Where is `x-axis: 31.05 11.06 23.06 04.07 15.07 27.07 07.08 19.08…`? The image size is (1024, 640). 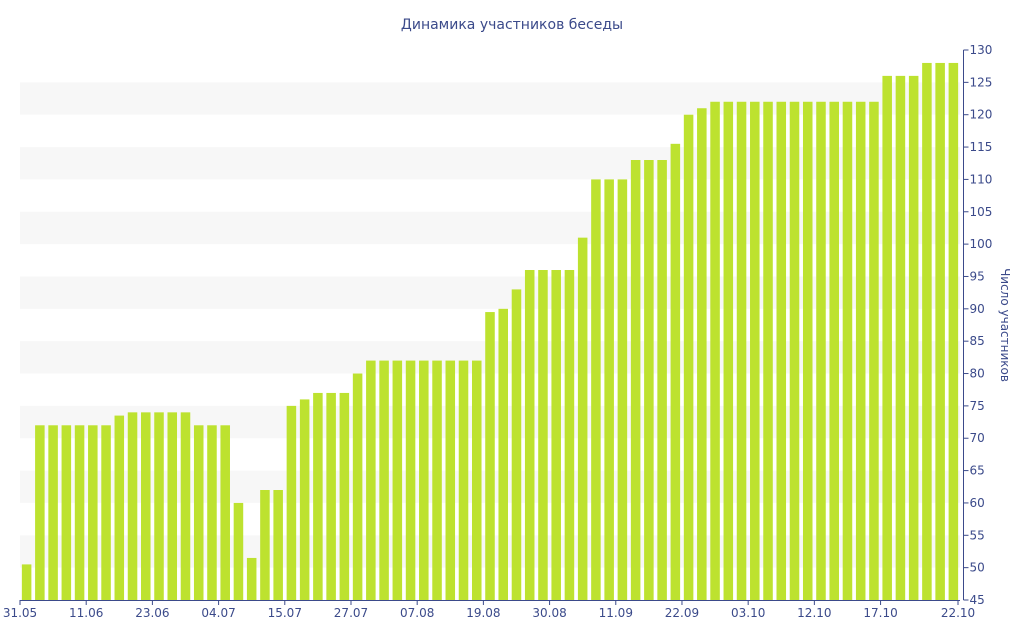
x-axis: 31.05 11.06 23.06 04.07 15.07 27.07 07.08 19.08… is located at coordinates (489, 610).